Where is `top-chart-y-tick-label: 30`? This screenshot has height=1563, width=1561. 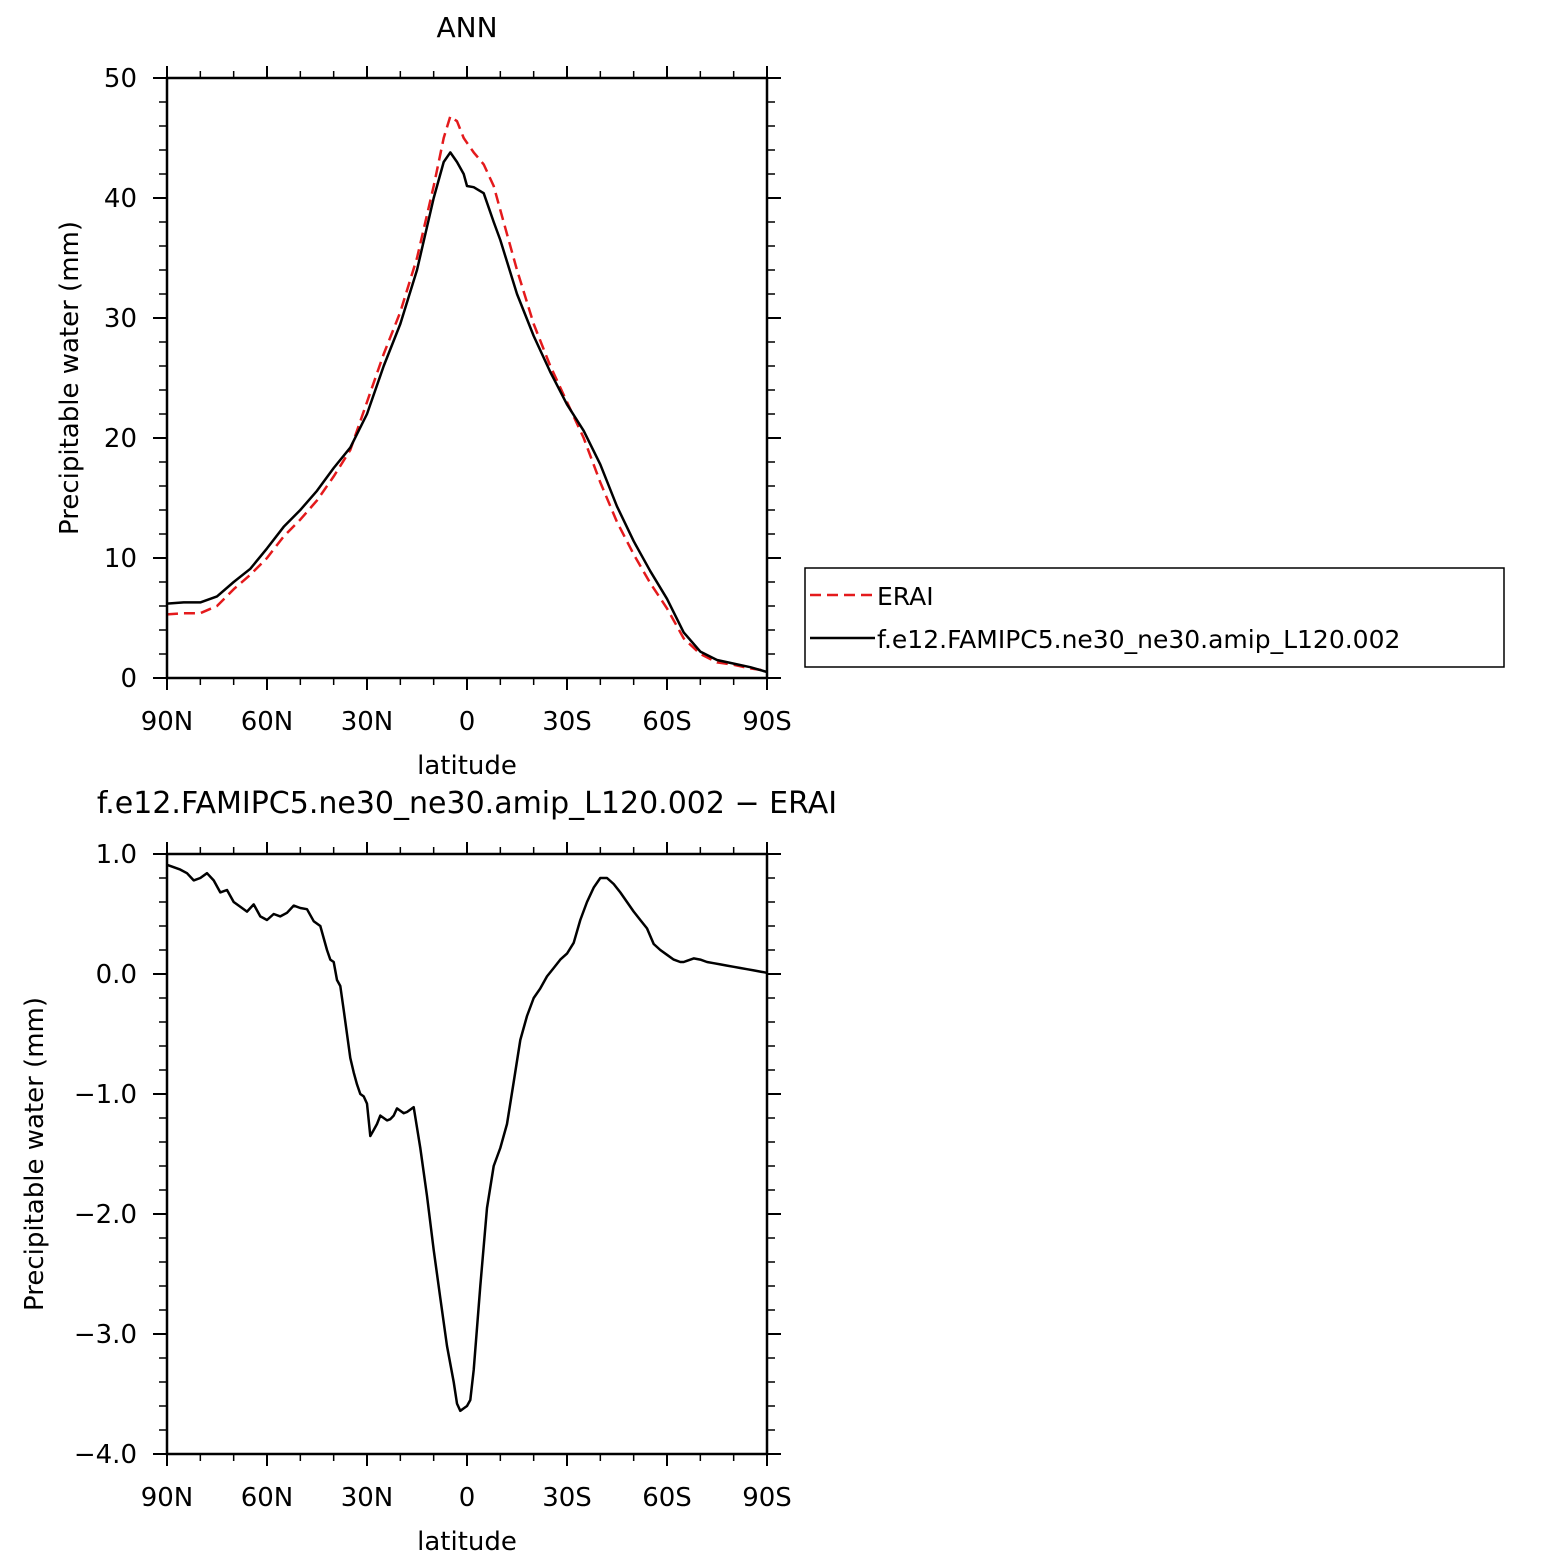 top-chart-y-tick-label: 30 is located at coordinates (120, 319).